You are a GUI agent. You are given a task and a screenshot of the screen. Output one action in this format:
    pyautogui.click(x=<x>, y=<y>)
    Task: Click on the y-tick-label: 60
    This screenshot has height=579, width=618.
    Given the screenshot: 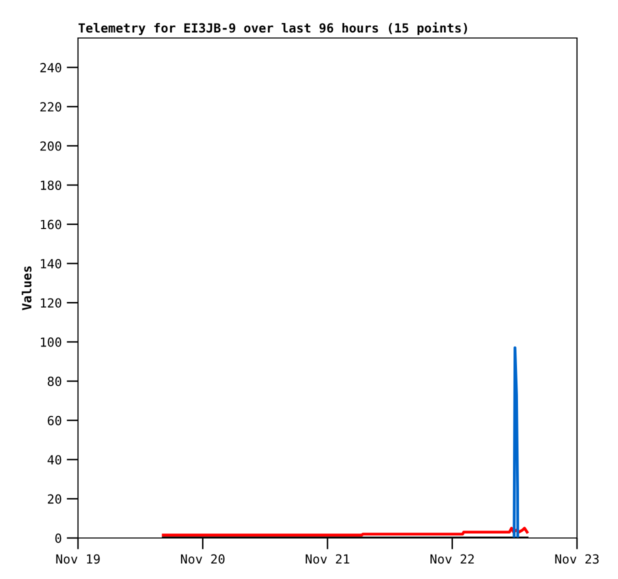 What is the action you would take?
    pyautogui.click(x=55, y=421)
    